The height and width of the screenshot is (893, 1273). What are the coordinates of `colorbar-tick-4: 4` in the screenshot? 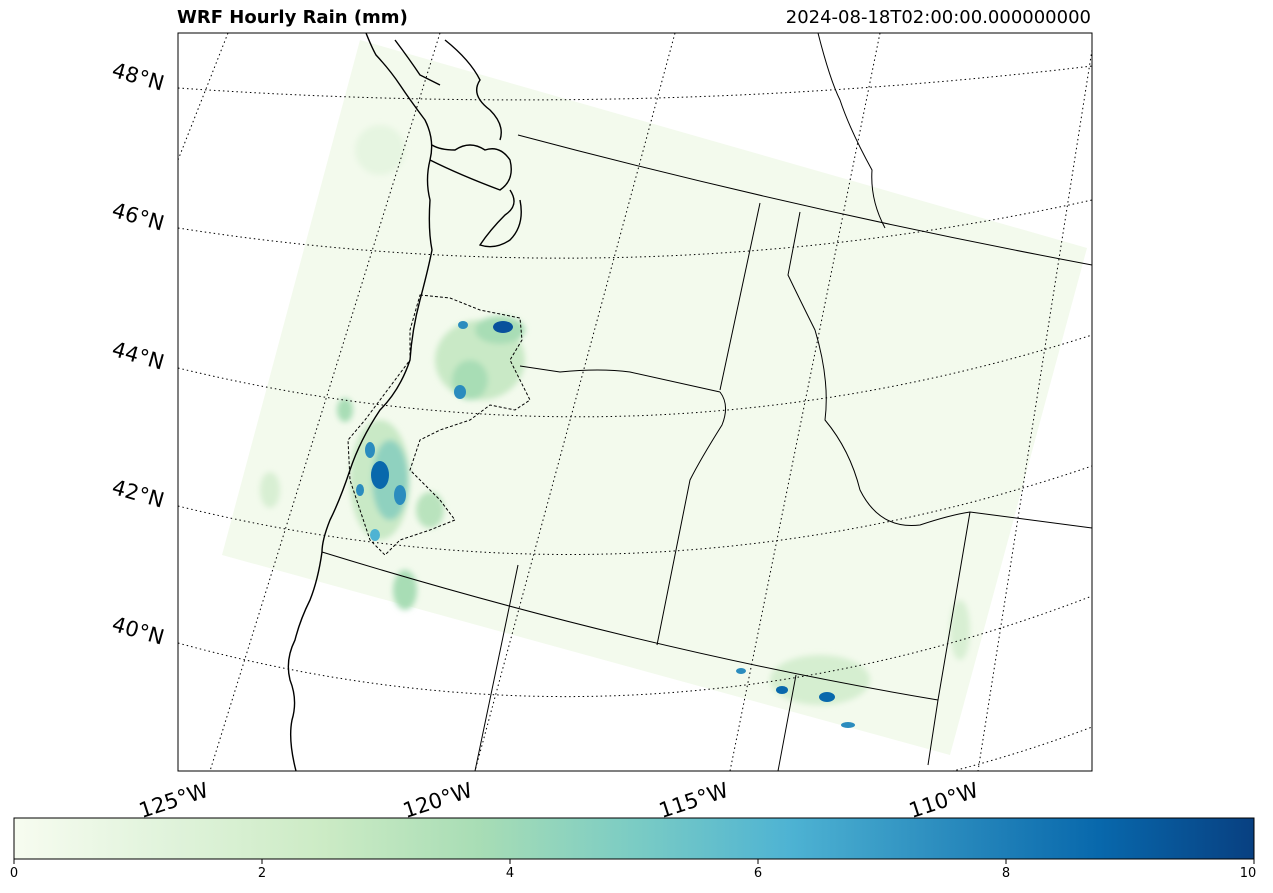 It's located at (510, 873).